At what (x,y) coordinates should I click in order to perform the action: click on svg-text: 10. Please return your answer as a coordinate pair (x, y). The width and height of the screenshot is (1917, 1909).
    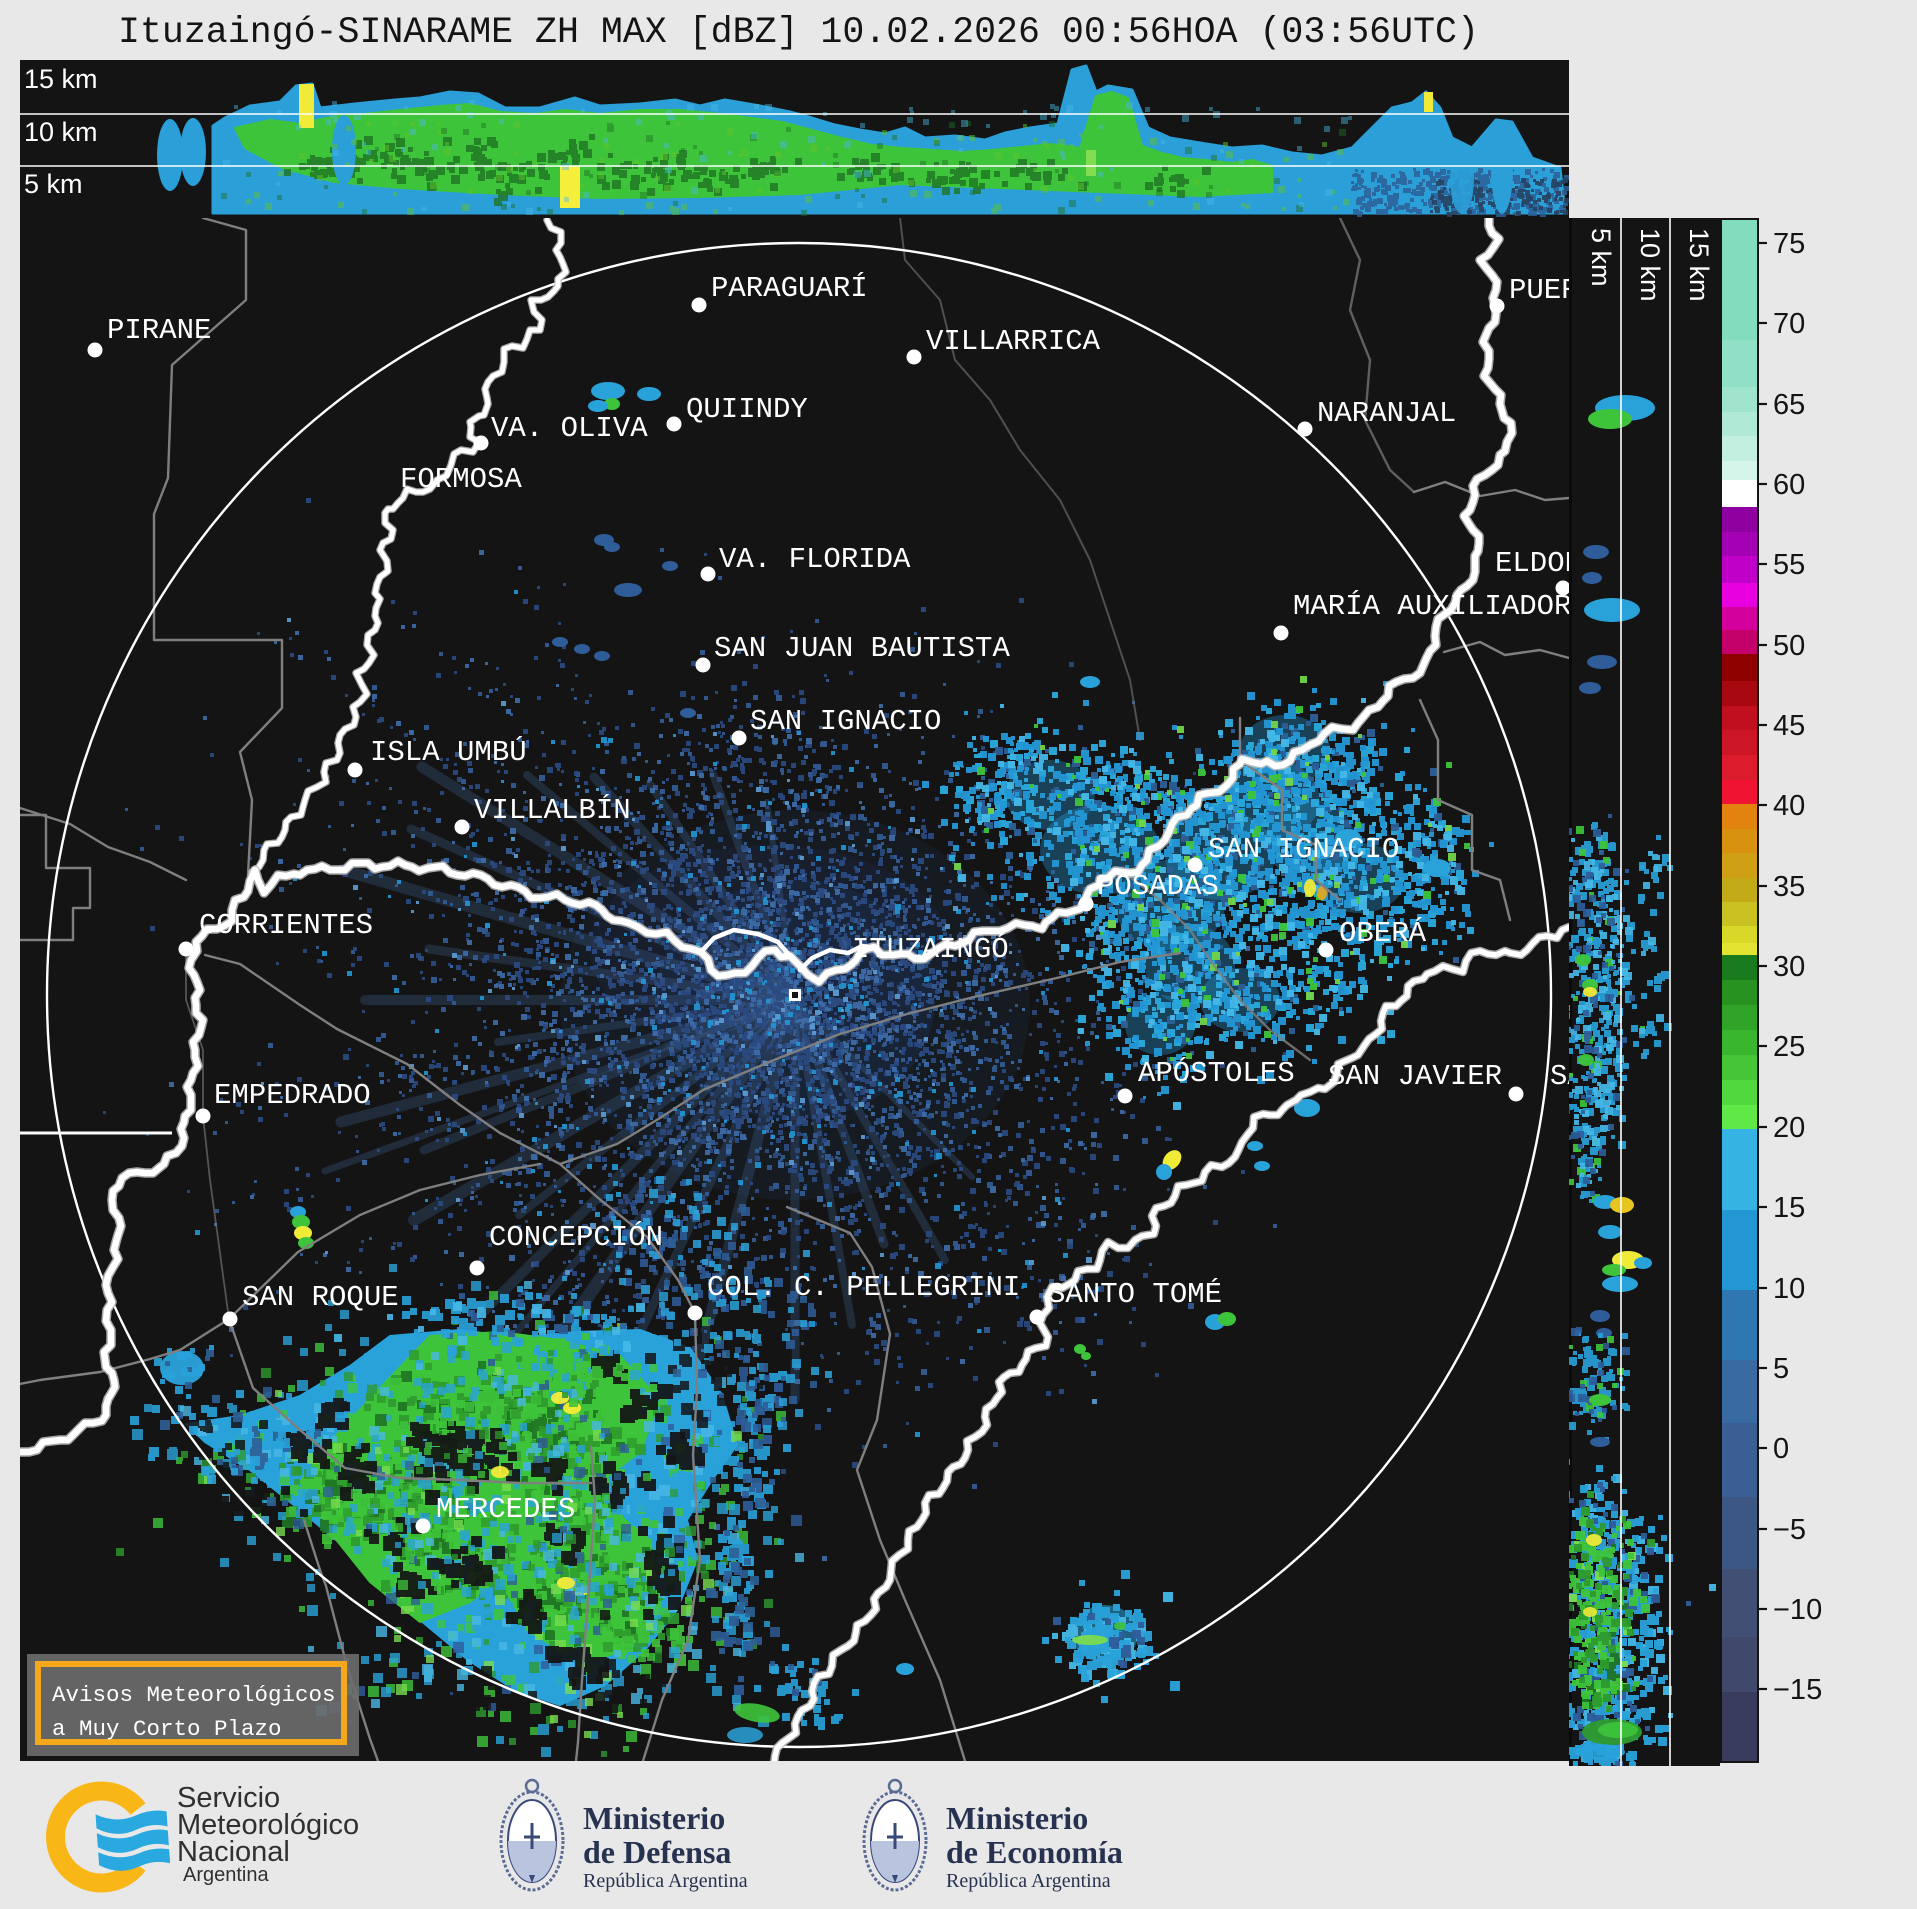
    Looking at the image, I should click on (1789, 1289).